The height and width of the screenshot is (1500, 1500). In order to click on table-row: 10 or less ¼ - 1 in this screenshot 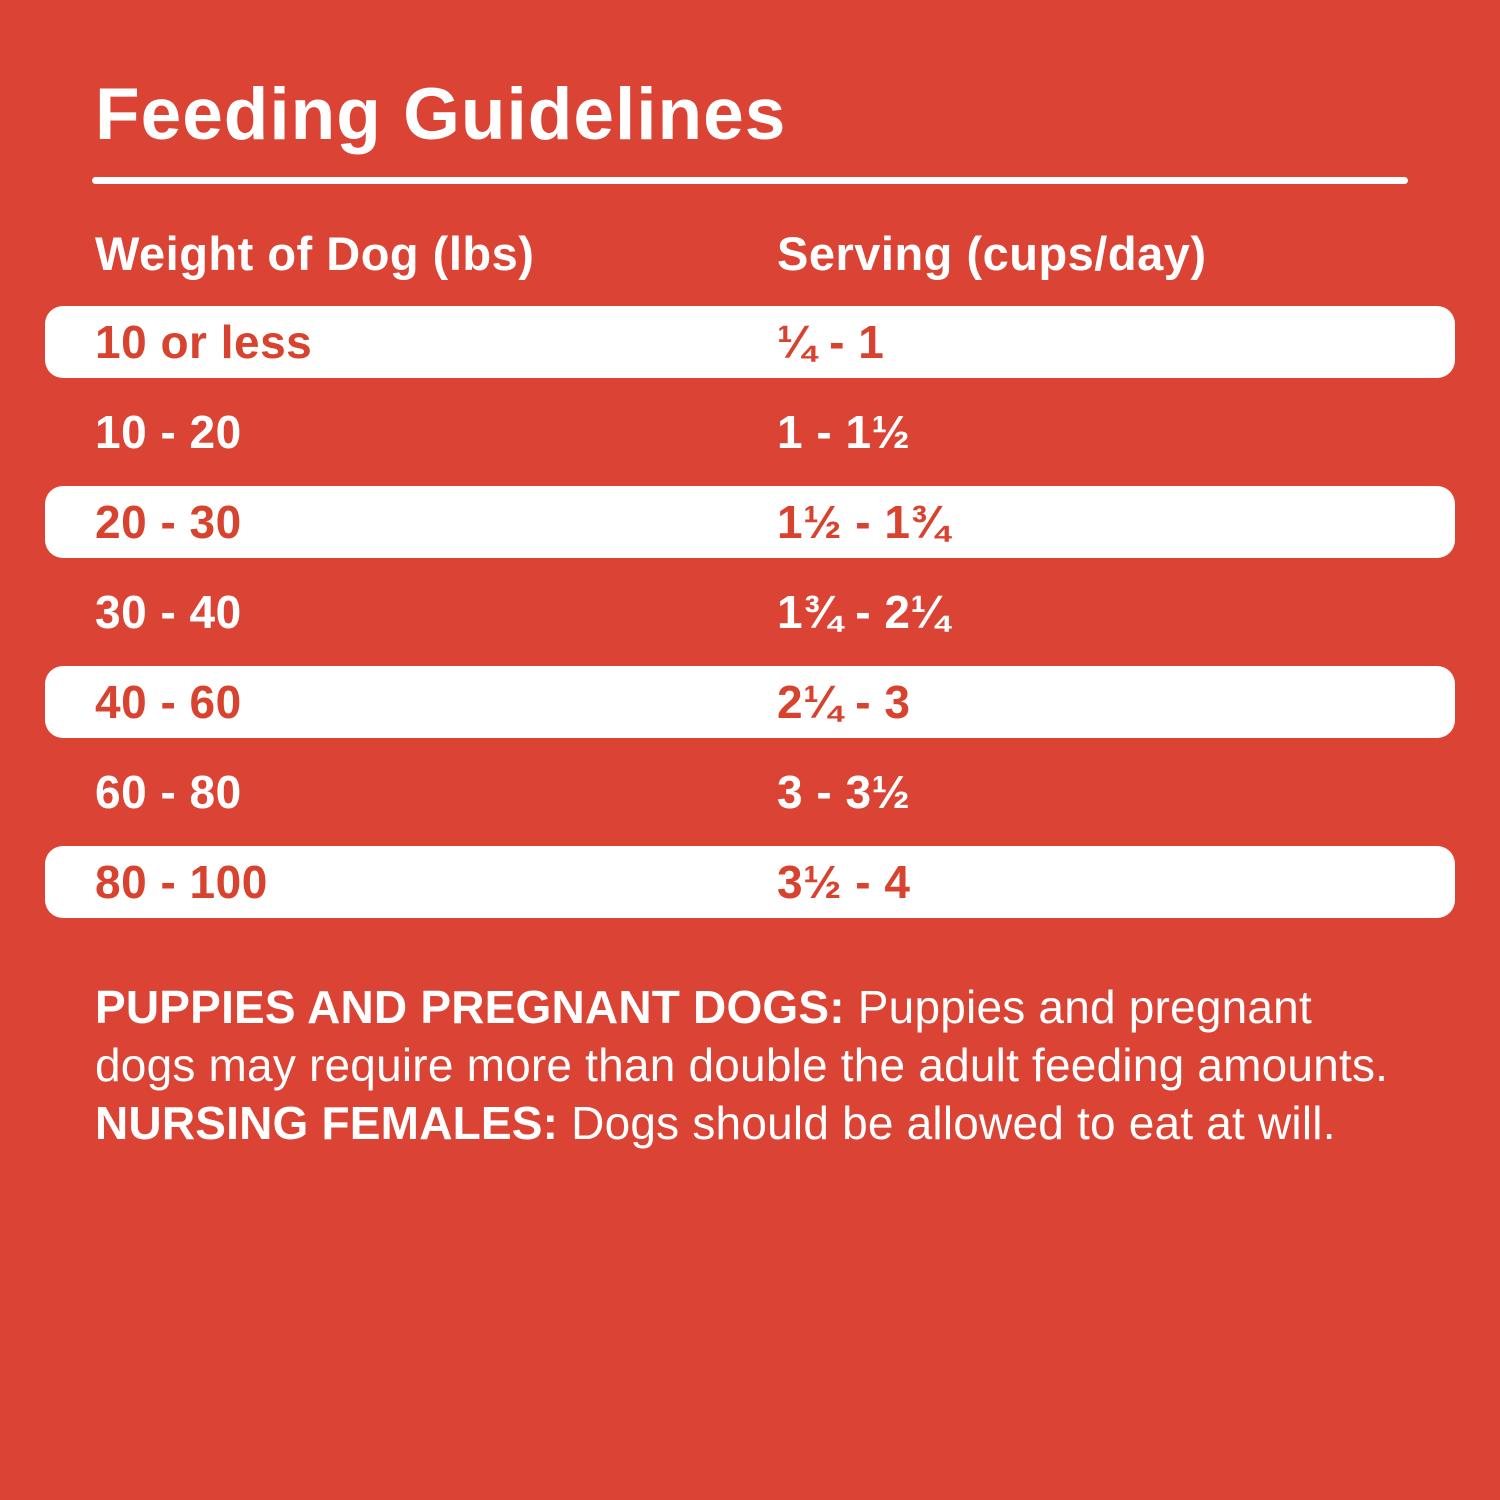, I will do `click(750, 342)`.